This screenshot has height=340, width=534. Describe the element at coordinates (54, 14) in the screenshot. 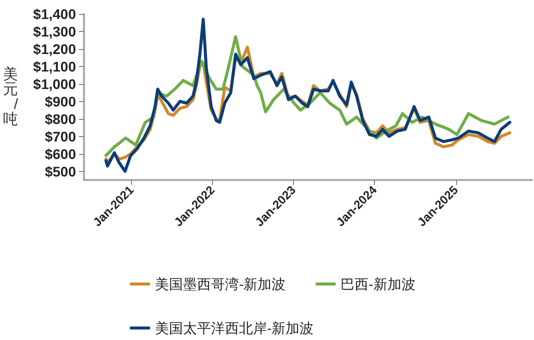

I see `y-tick-label: $1,400` at that location.